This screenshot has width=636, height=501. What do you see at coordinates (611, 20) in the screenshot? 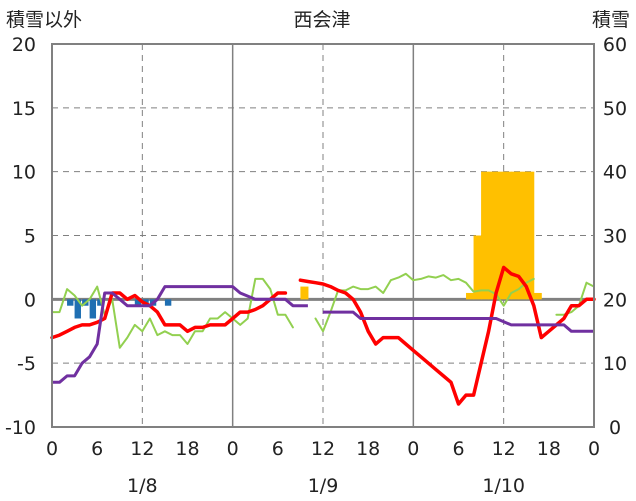
I see `right-axis-title: 積雪` at bounding box center [611, 20].